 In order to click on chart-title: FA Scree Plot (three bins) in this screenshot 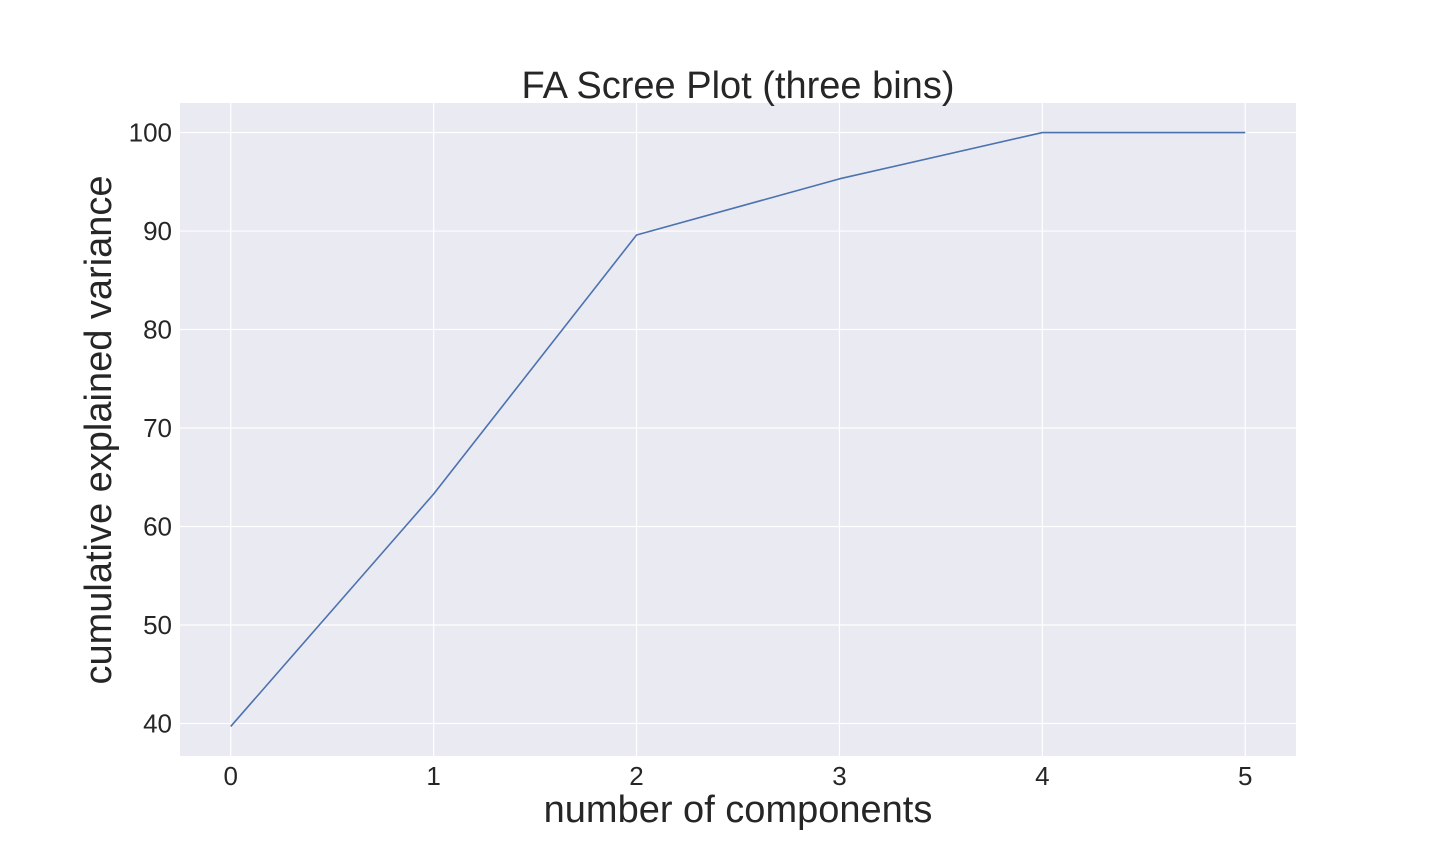, I will do `click(738, 86)`.